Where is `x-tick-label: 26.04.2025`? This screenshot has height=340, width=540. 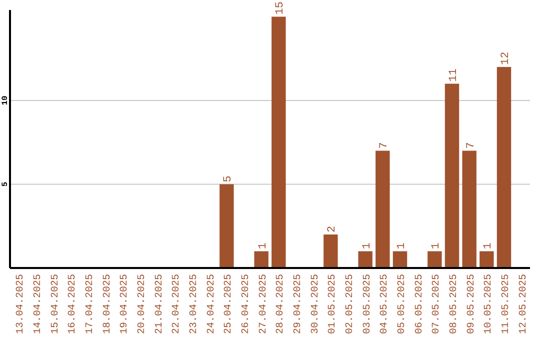 x-tick-label: 26.04.2025 is located at coordinates (246, 304).